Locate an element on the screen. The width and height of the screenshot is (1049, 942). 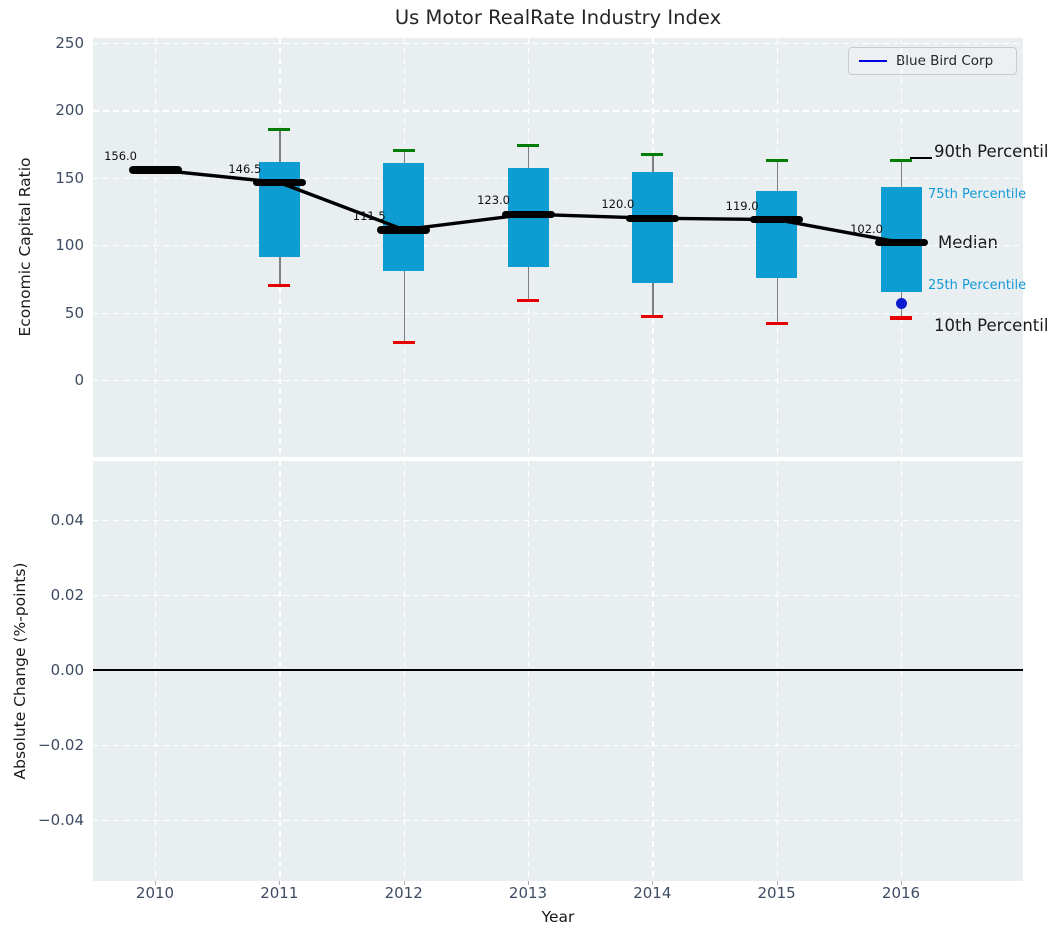
x-tick-label: 2011 is located at coordinates (279, 893).